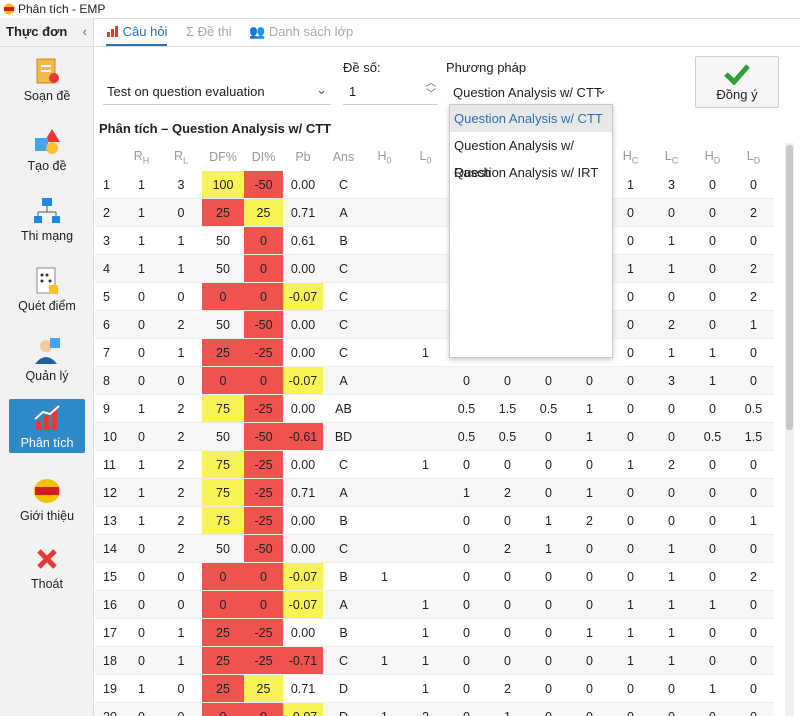 The height and width of the screenshot is (716, 800). I want to click on table-row: 8 0 0 0 0 -0.07 A 0 0 0 0 0 3 1 0, so click(434, 380).